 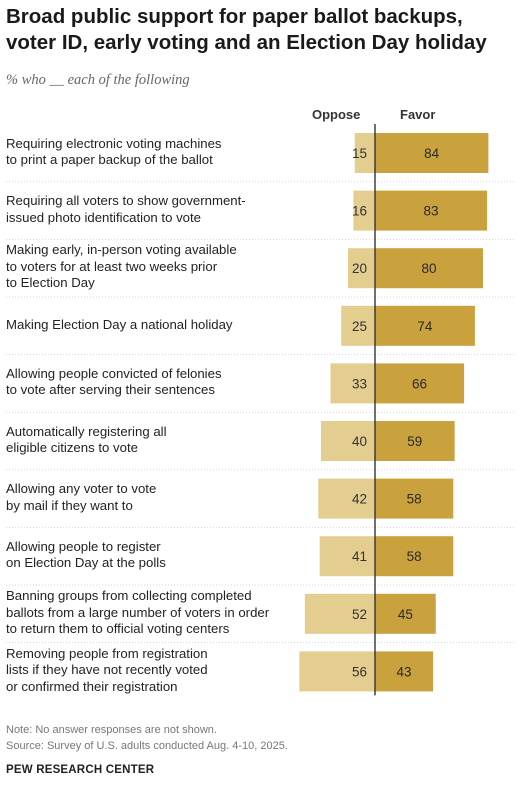 I want to click on oppose-value-label: 42, so click(x=359, y=499).